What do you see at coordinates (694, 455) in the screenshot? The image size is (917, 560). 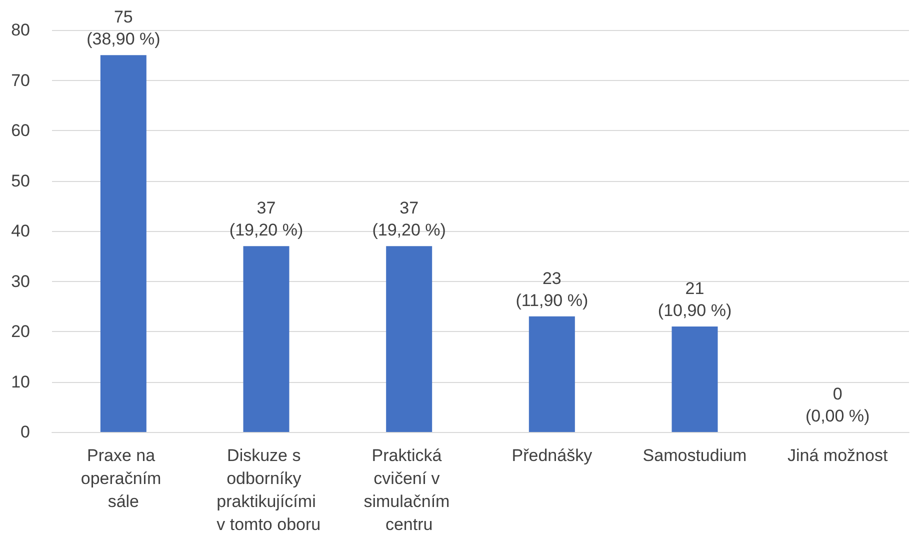 I see `x-tick-label: Samostudium` at bounding box center [694, 455].